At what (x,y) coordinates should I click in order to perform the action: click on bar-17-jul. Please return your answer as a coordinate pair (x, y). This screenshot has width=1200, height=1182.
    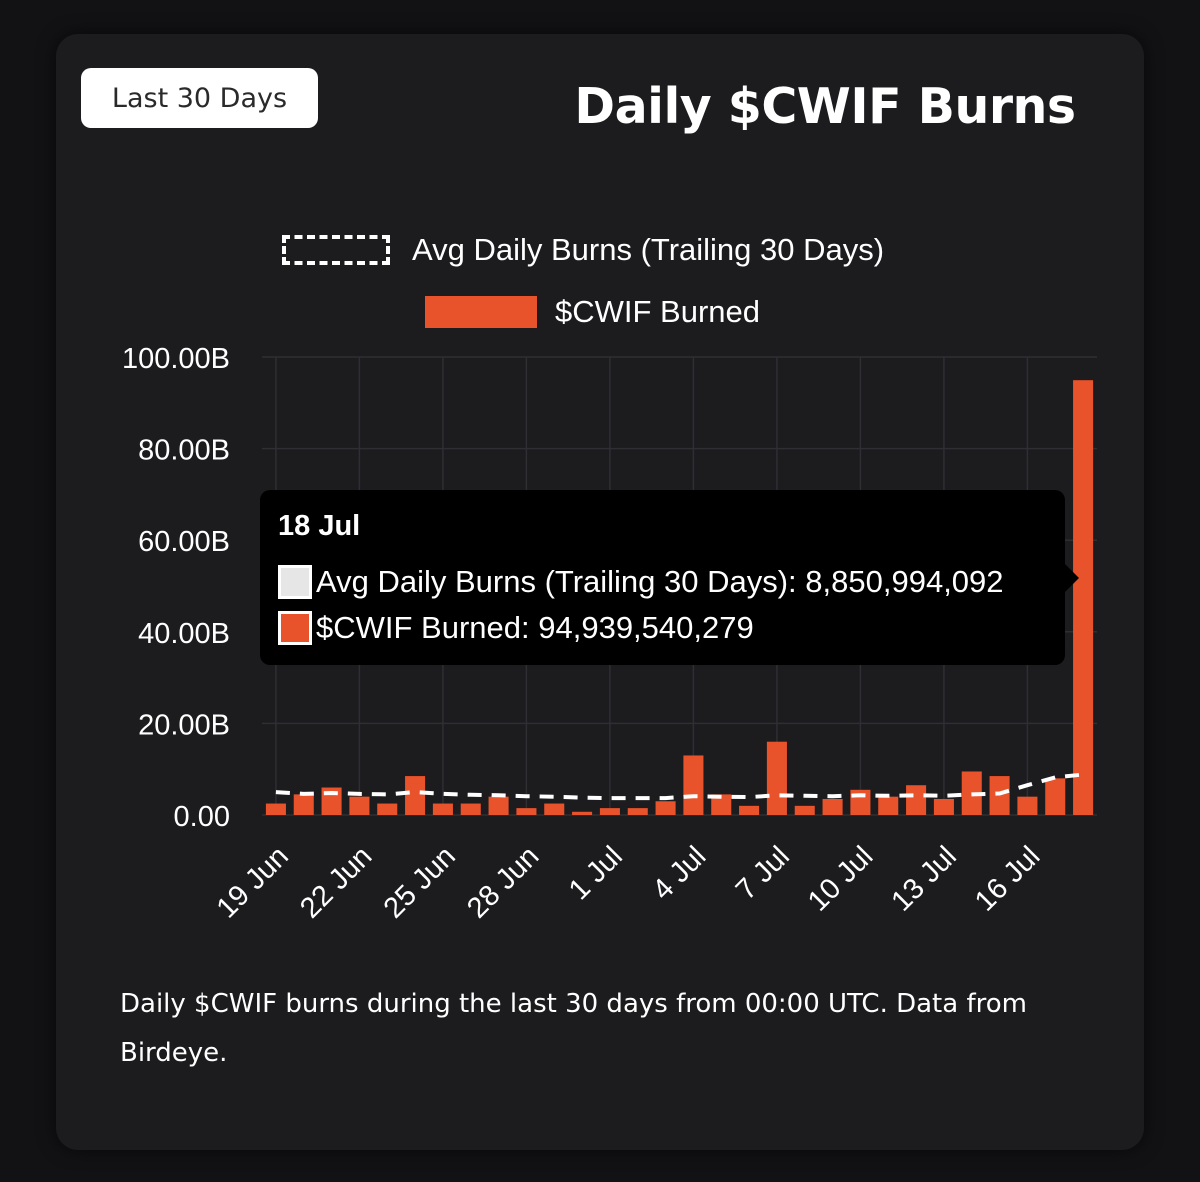
    Looking at the image, I should click on (1055, 796).